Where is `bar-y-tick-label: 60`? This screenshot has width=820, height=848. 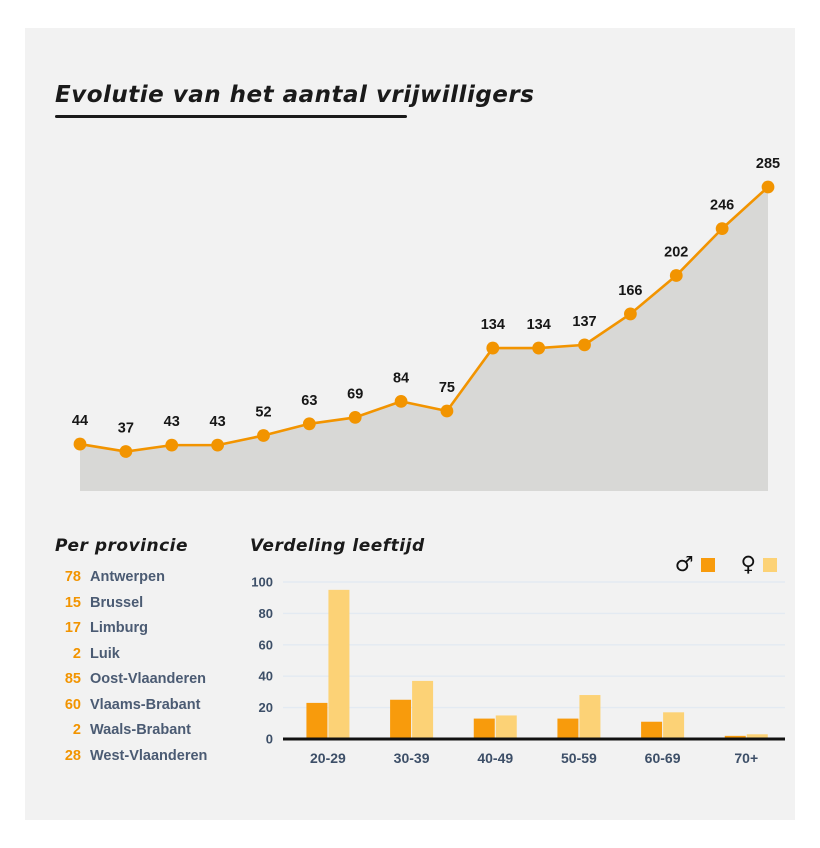 bar-y-tick-label: 60 is located at coordinates (266, 644).